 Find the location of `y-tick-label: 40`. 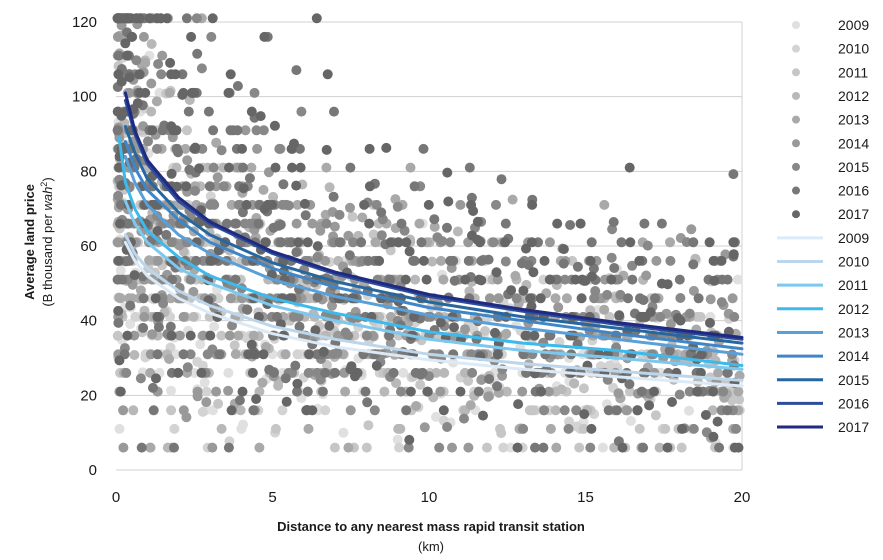

y-tick-label: 40 is located at coordinates (88, 321).